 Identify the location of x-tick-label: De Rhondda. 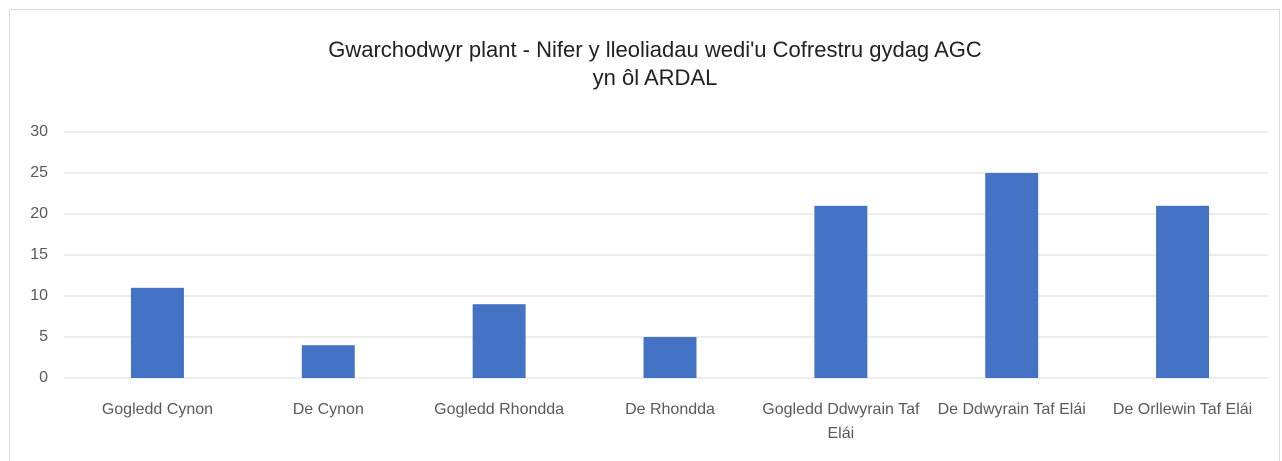
(670, 409).